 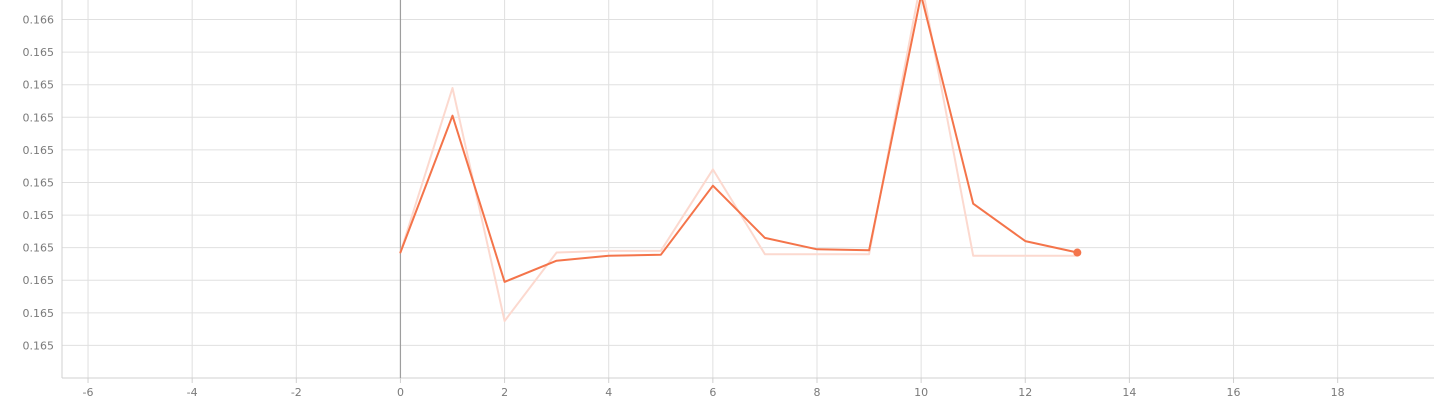 I want to click on x-tick-label: 4, so click(x=608, y=392).